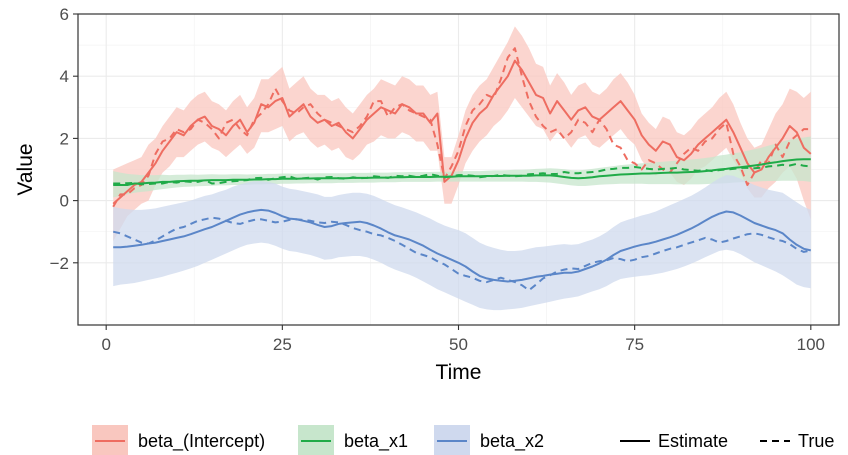  What do you see at coordinates (458, 344) in the screenshot?
I see `x-tick-label: 50` at bounding box center [458, 344].